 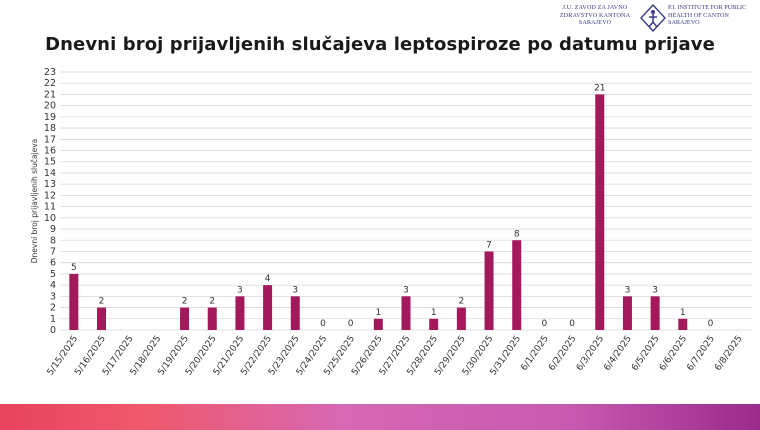 I want to click on y-tick-label: 18, so click(x=50, y=128).